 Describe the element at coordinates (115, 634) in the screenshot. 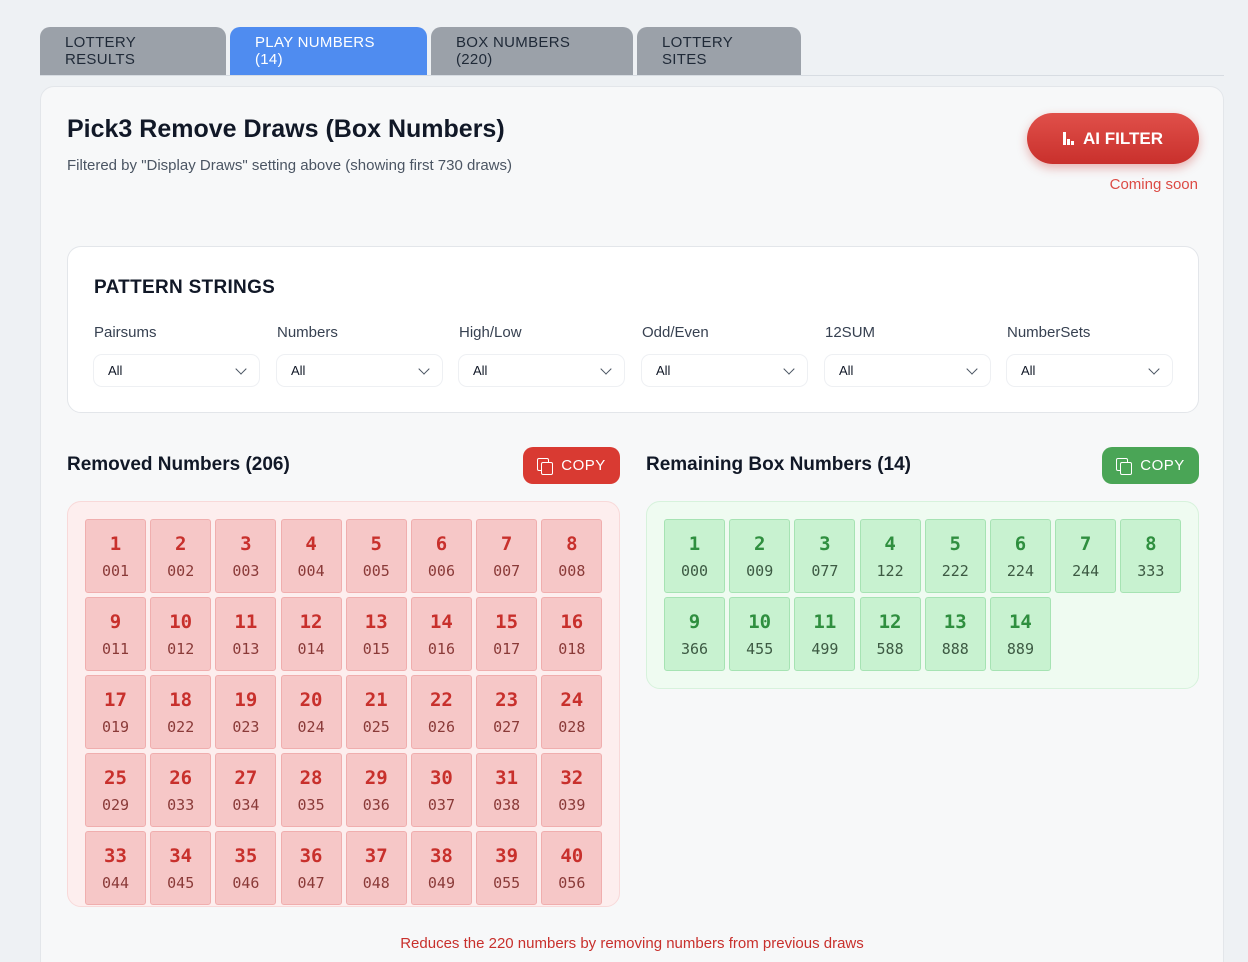

I see `number-tile: 9 011` at that location.